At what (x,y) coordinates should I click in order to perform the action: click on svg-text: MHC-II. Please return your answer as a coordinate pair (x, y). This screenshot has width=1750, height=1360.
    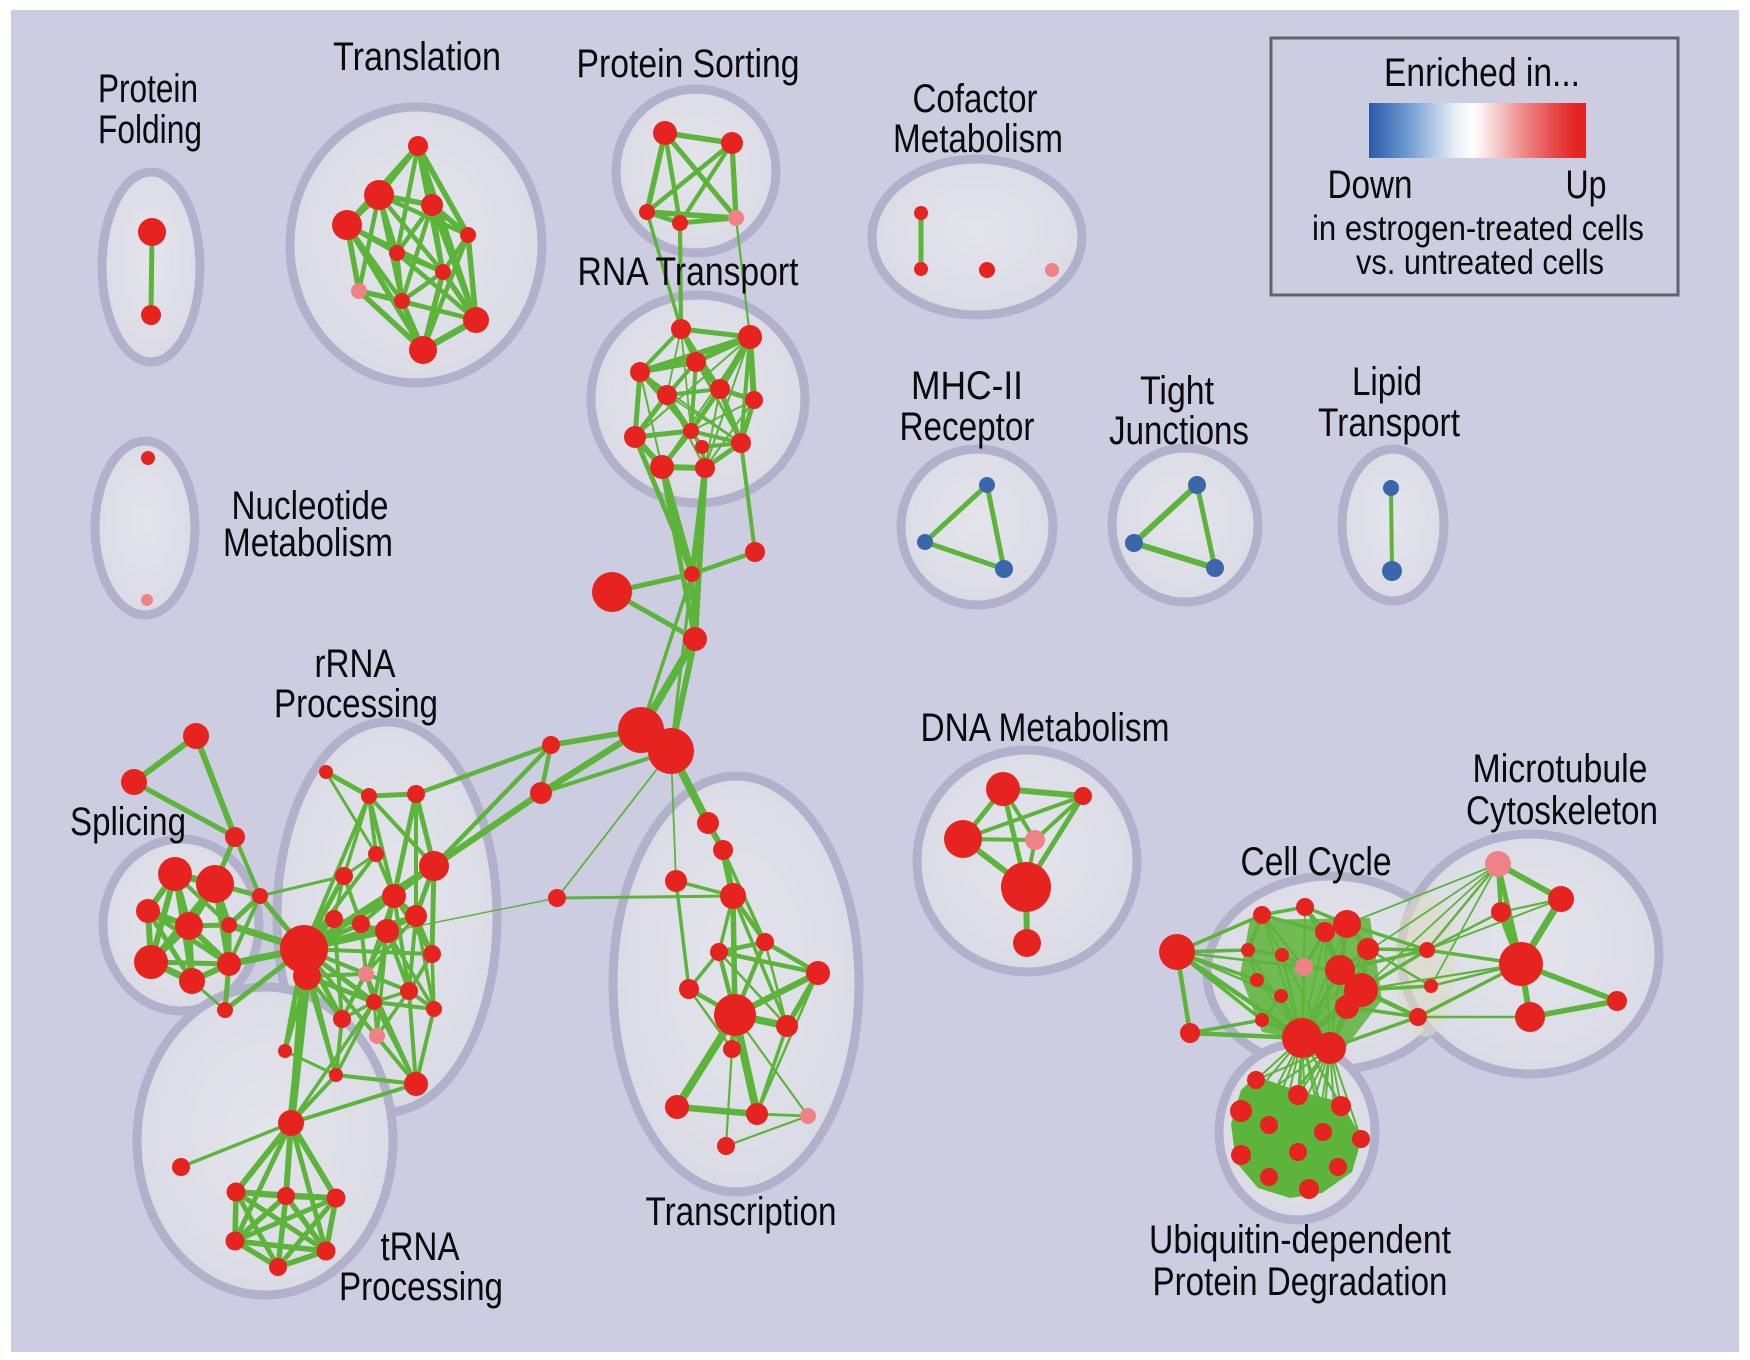
    Looking at the image, I should click on (967, 386).